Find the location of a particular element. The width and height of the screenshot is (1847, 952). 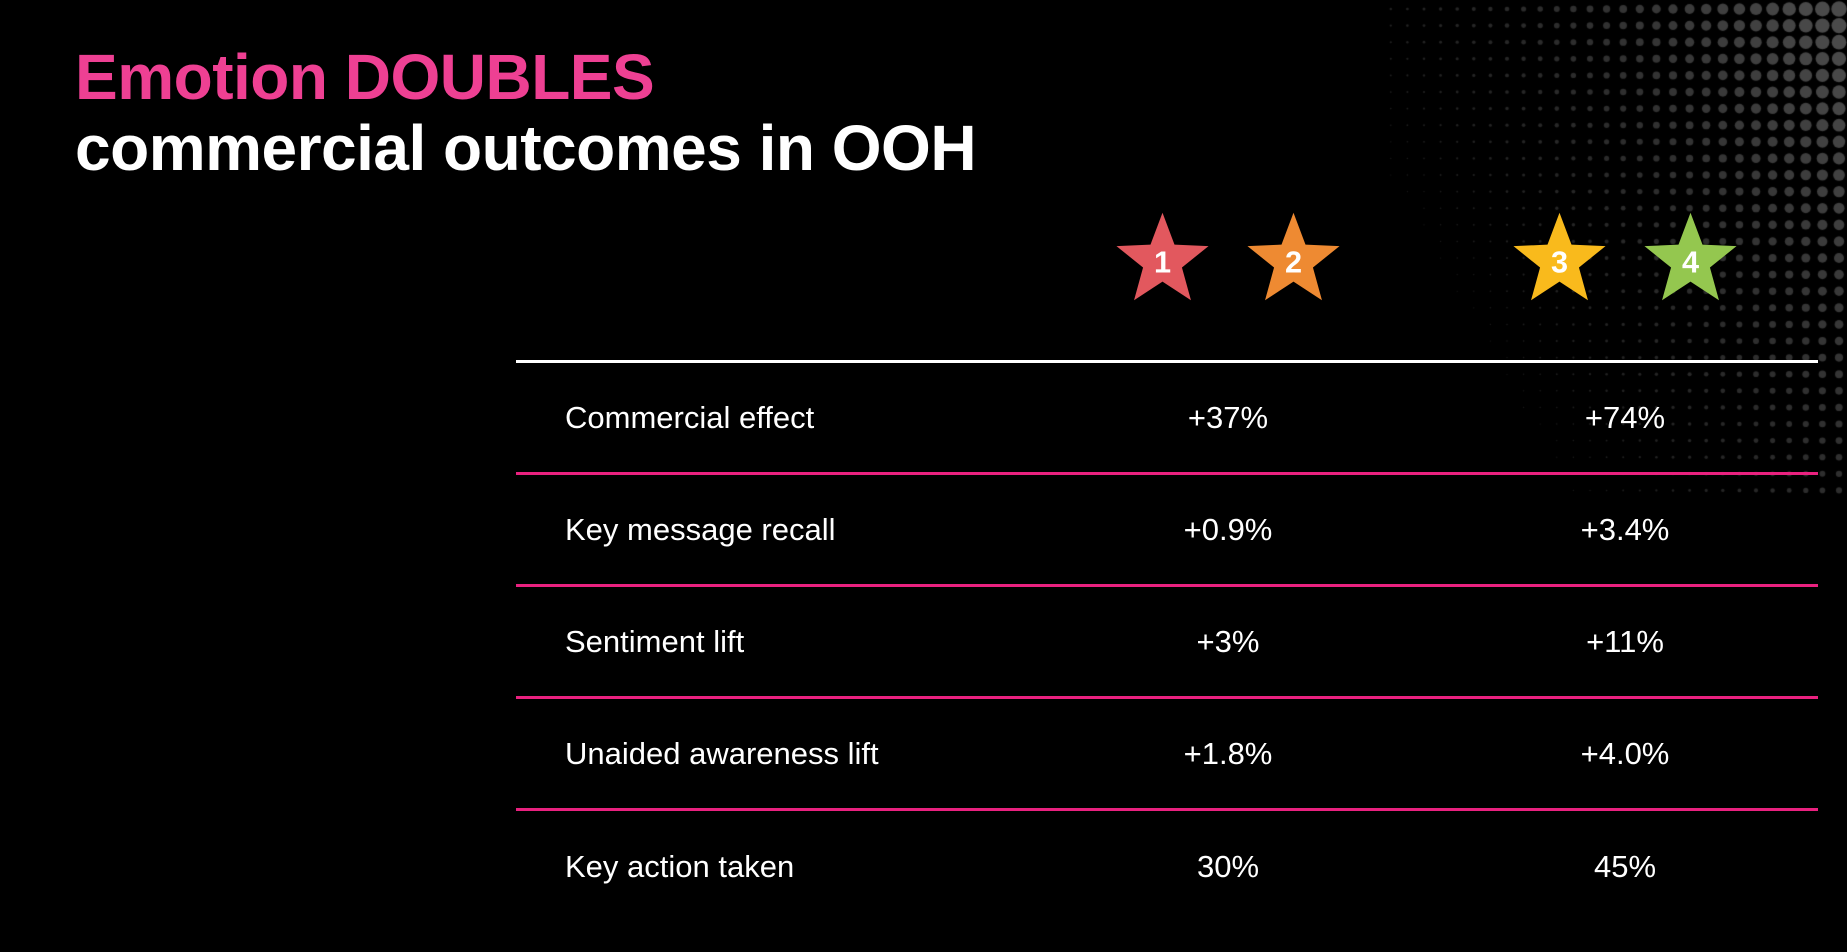

stars-3-4-group: 3 4 is located at coordinates (1599, 255).